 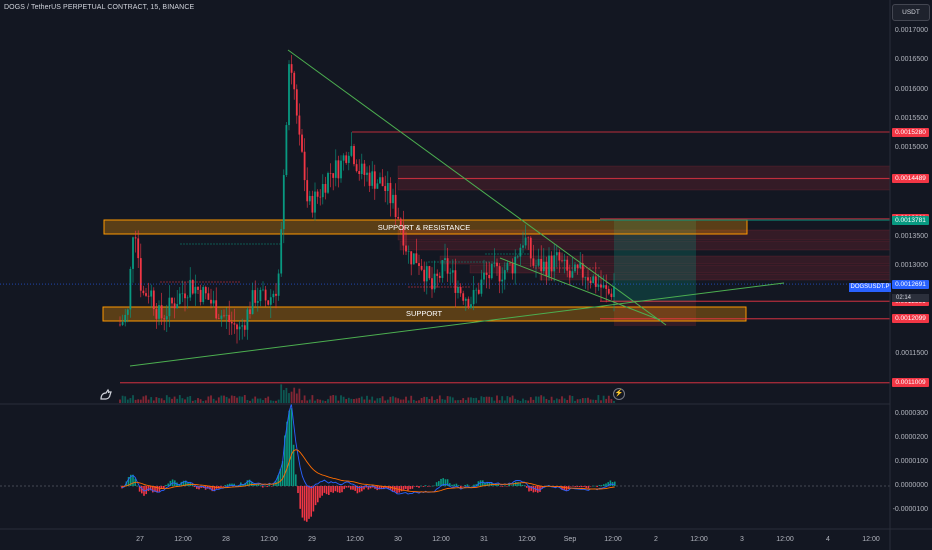 I want to click on price-tag: 0.0014489, so click(x=910, y=178).